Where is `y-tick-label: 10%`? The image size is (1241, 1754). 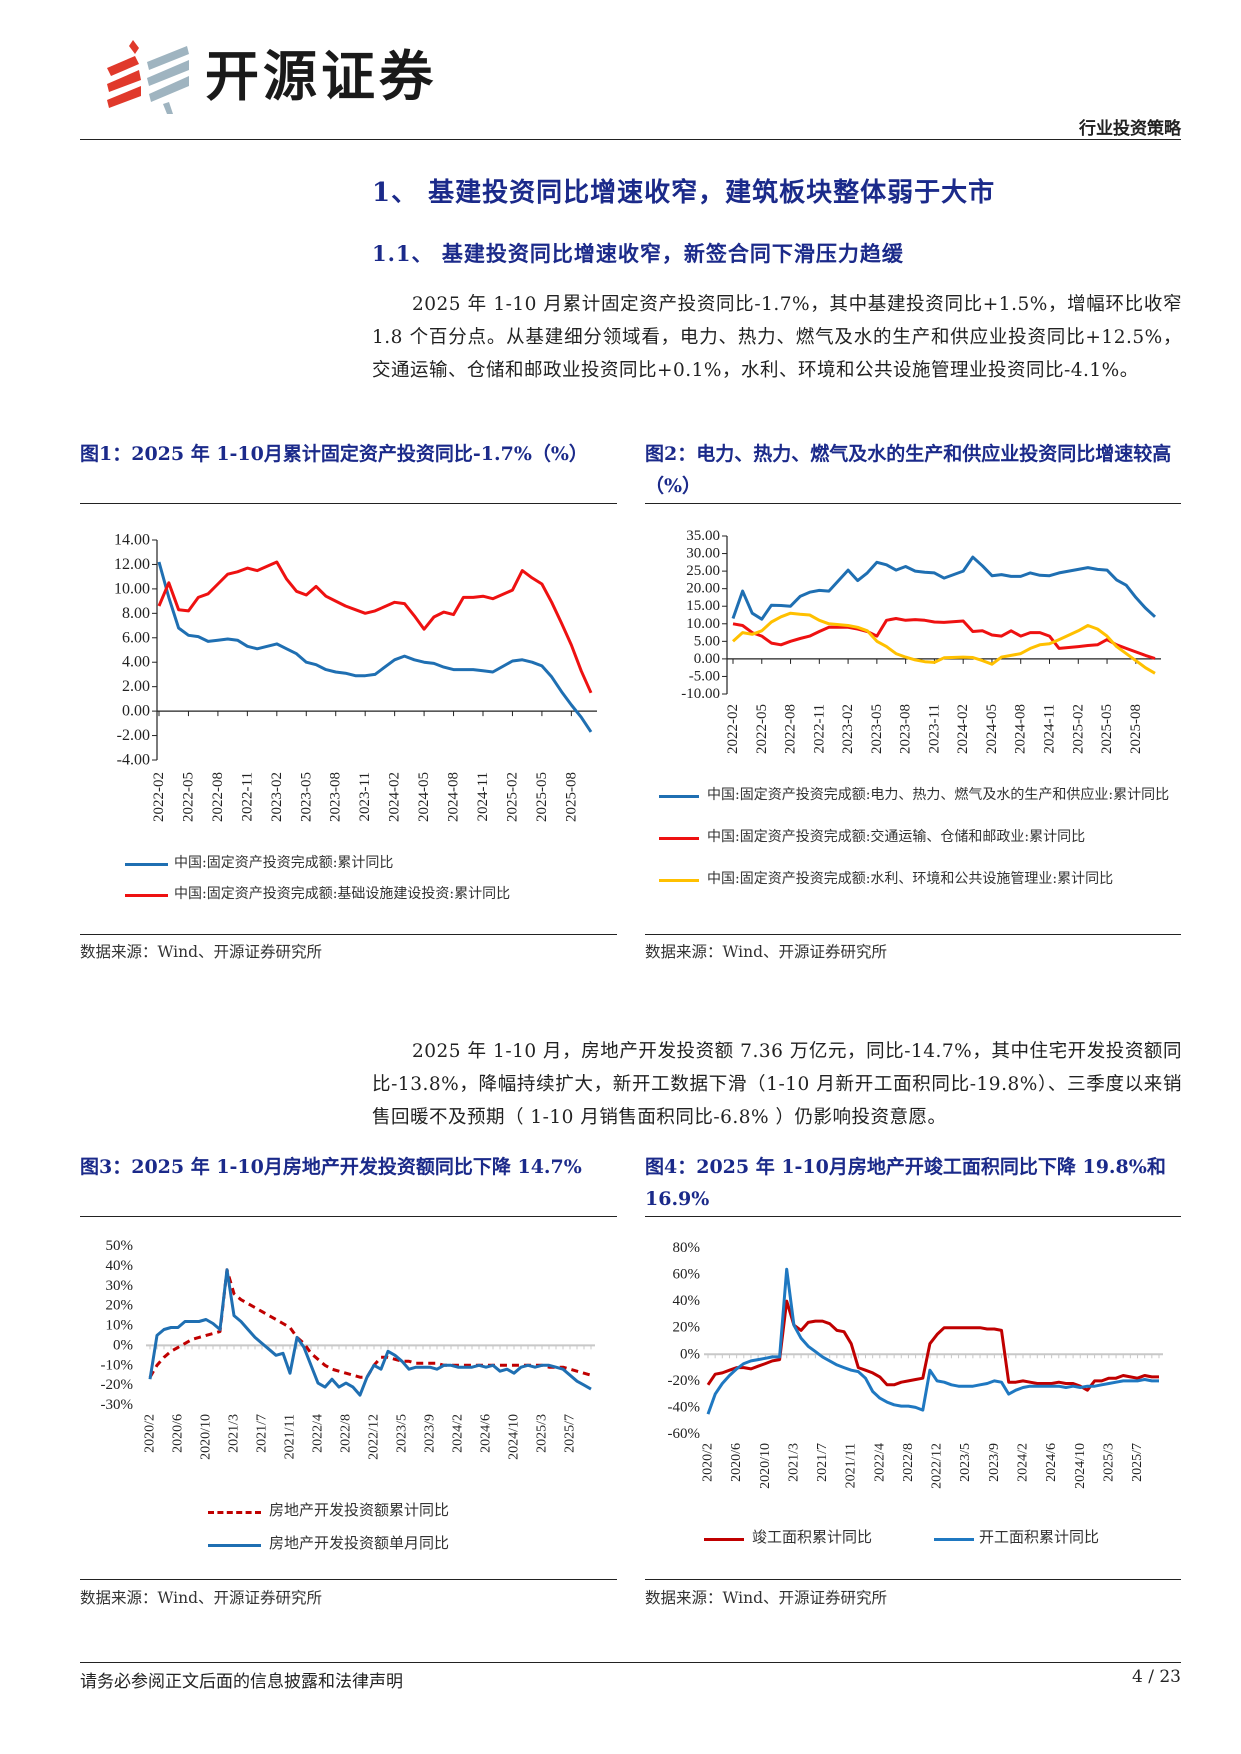
y-tick-label: 10% is located at coordinates (120, 1326).